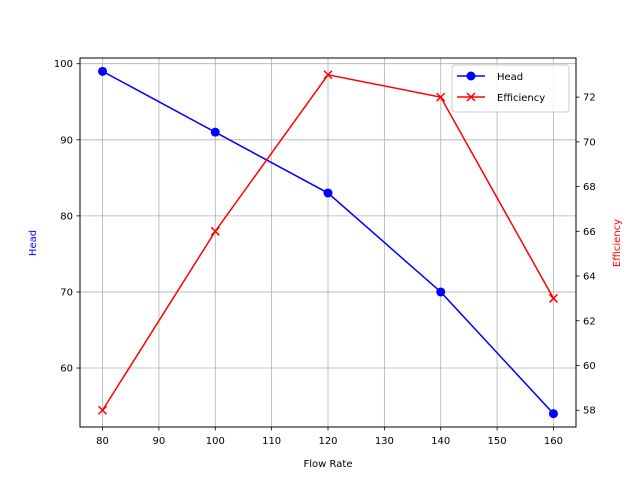 This screenshot has width=640, height=480. What do you see at coordinates (328, 464) in the screenshot?
I see `x-axis-label: Flow Rate` at bounding box center [328, 464].